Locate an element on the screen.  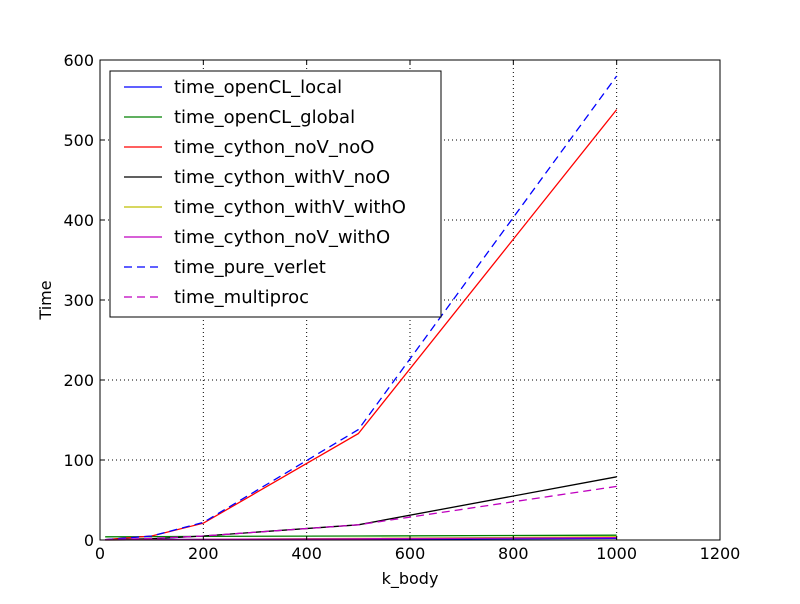
x-tick-label: 200 is located at coordinates (203, 553).